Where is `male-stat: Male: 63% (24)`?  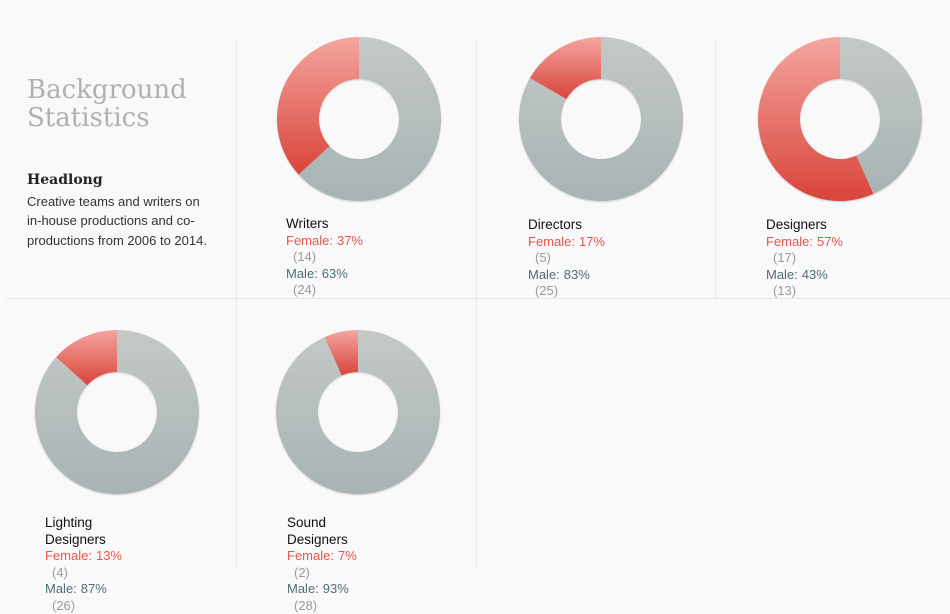 male-stat: Male: 63% (24) is located at coordinates (324, 282).